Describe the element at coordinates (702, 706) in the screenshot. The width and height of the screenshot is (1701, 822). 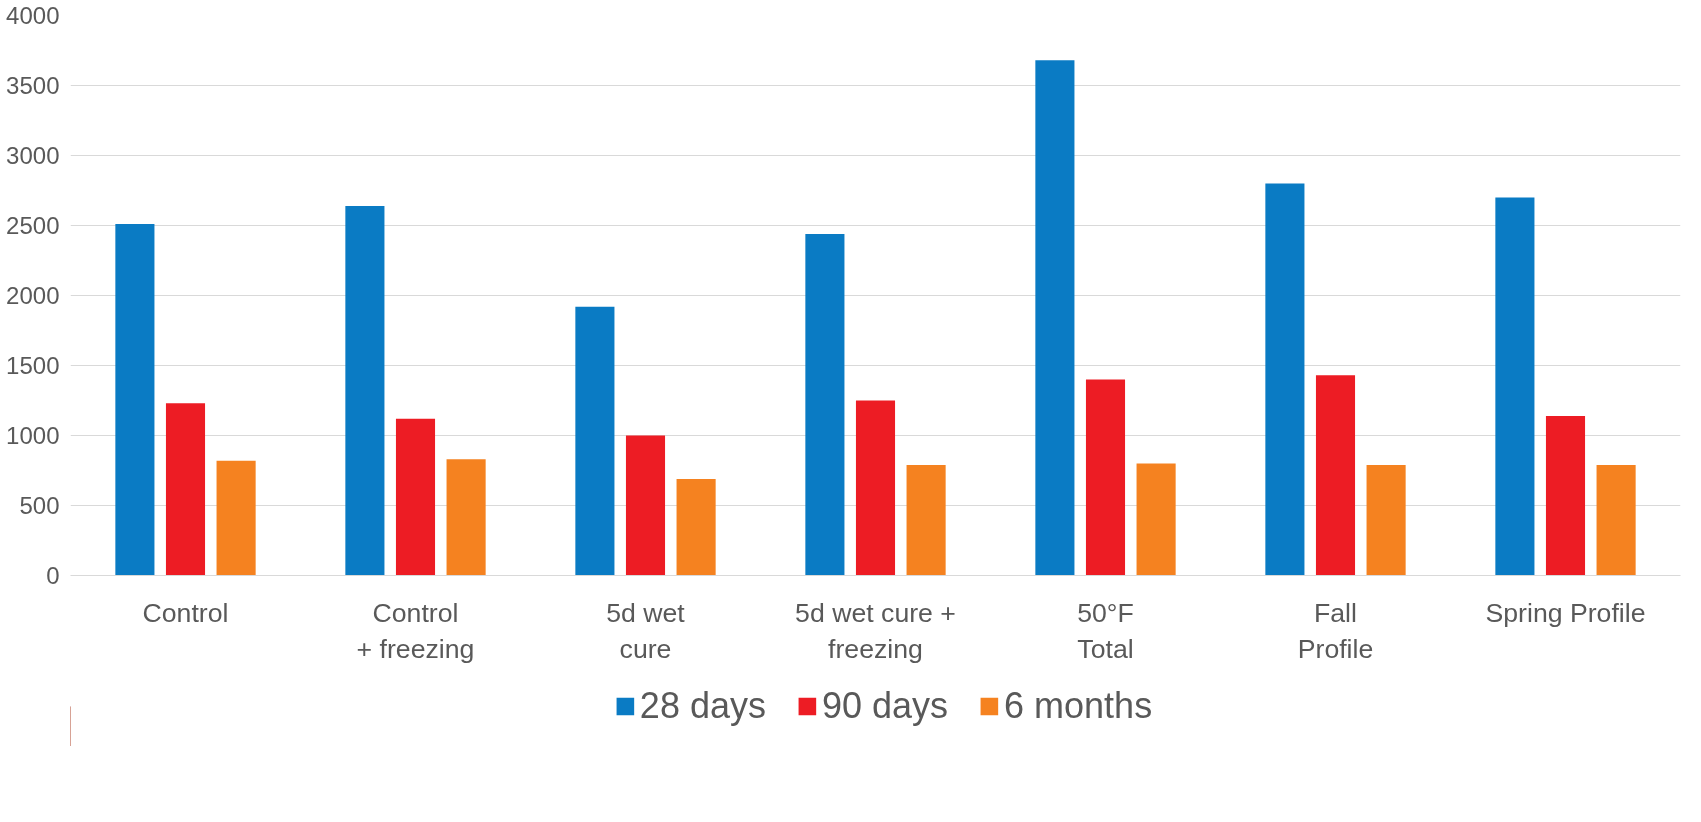
I see `legend-label: 28 days` at that location.